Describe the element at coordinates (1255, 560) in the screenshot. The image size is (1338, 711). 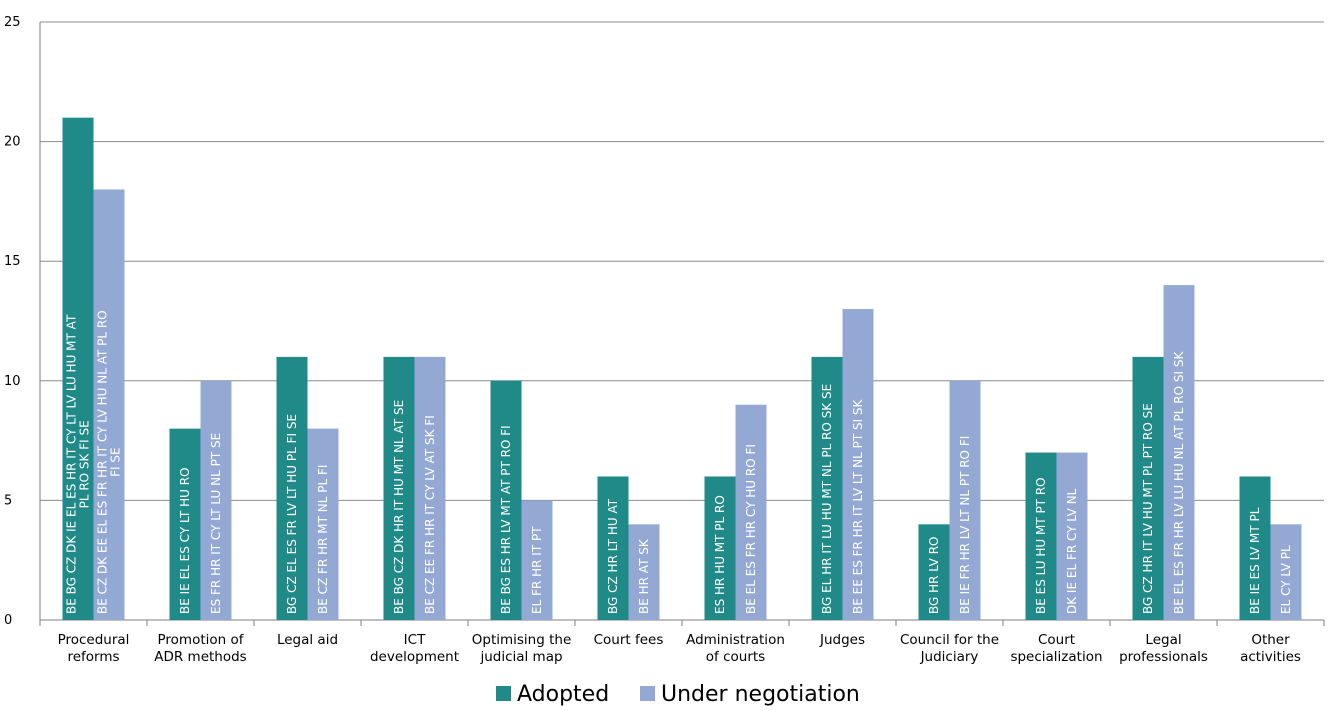
I see `bar-data-label: BE IE ES LV MT PL` at that location.